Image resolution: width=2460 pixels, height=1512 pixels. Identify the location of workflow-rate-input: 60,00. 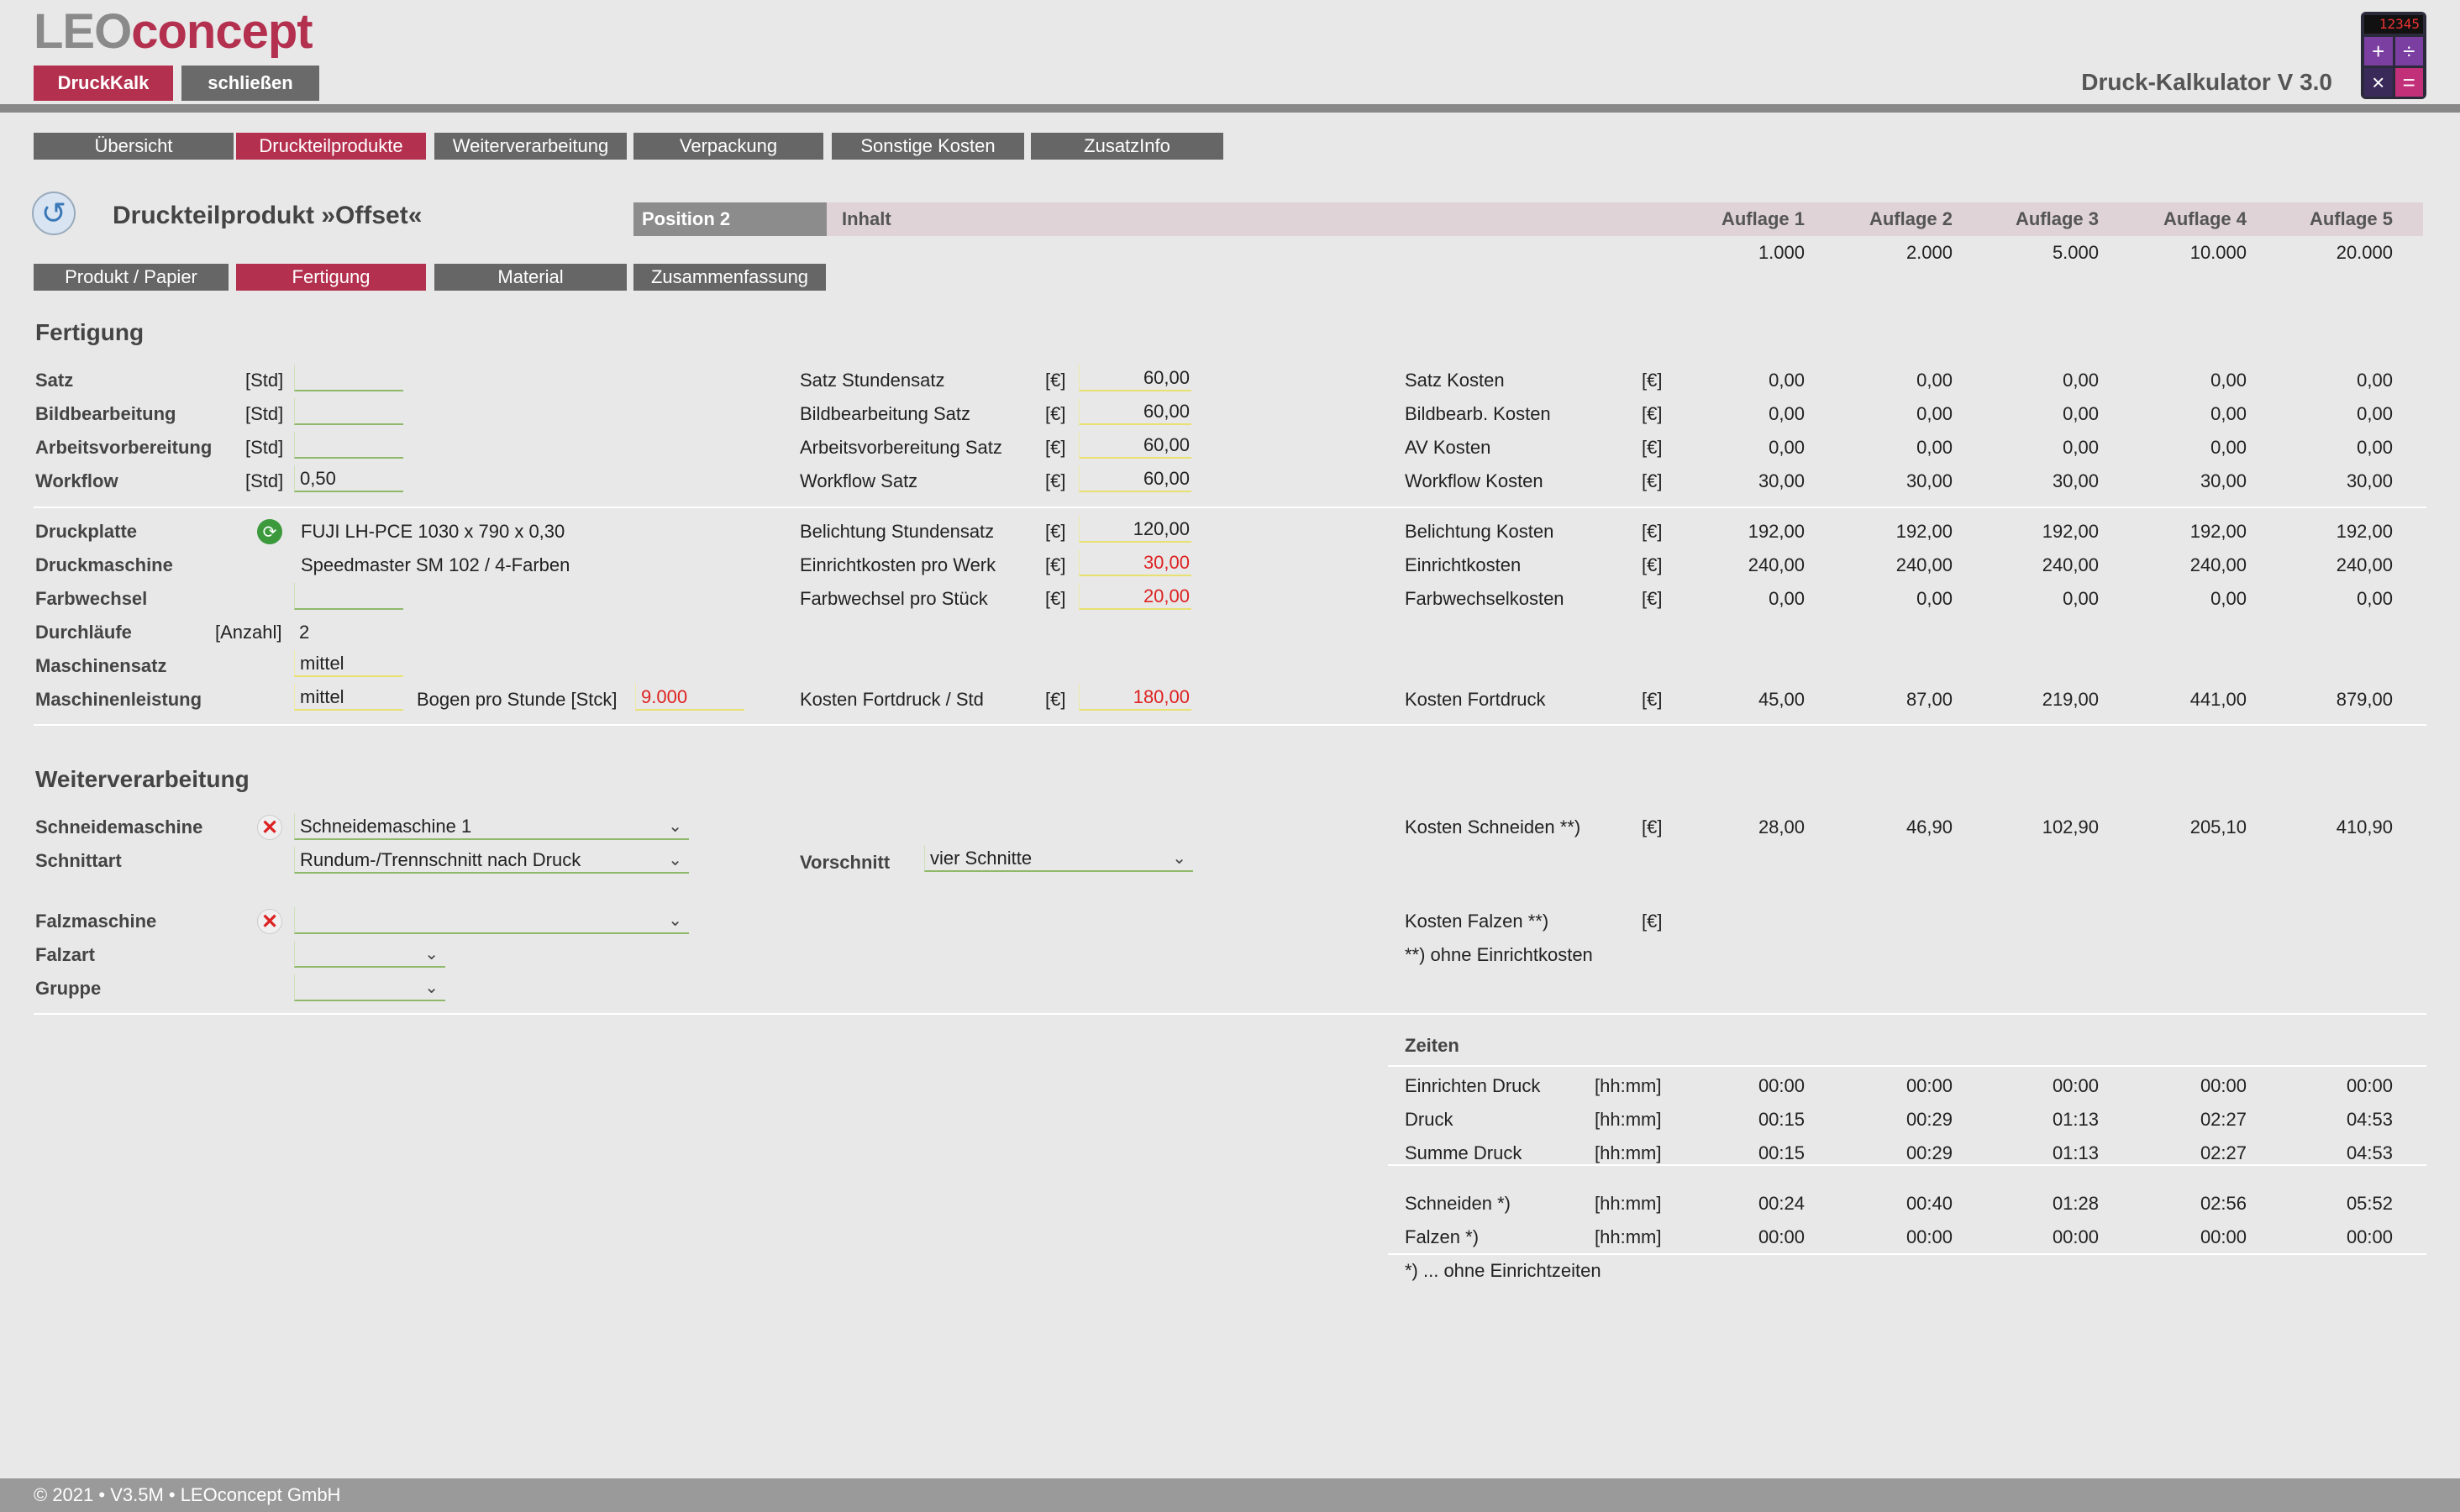
(1135, 478).